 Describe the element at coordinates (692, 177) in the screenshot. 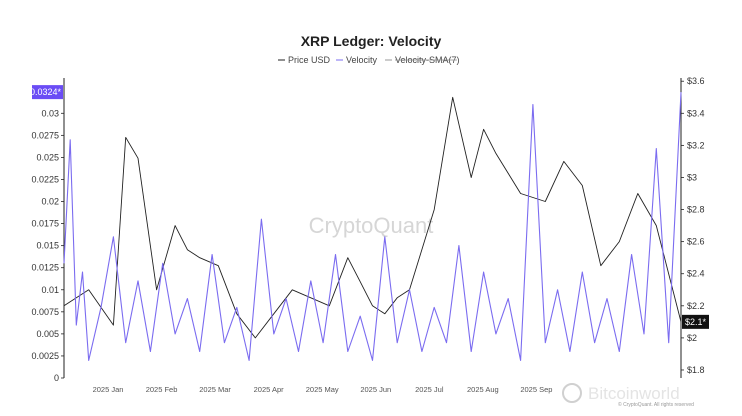

I see `right-tick-label-6: $3` at that location.